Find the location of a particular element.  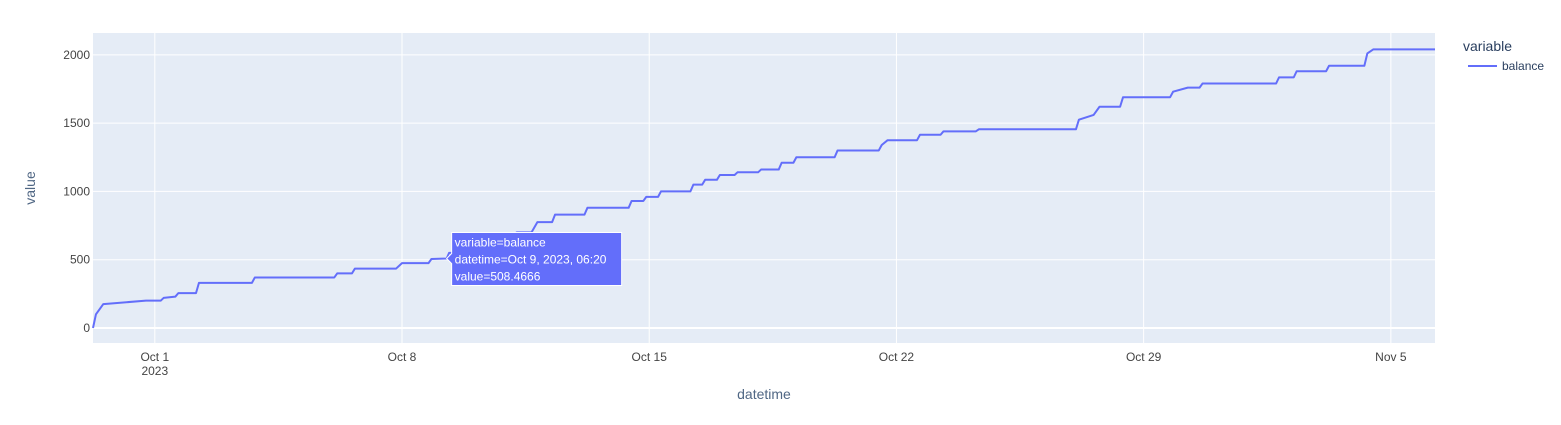

legend-title: variable is located at coordinates (1487, 46).